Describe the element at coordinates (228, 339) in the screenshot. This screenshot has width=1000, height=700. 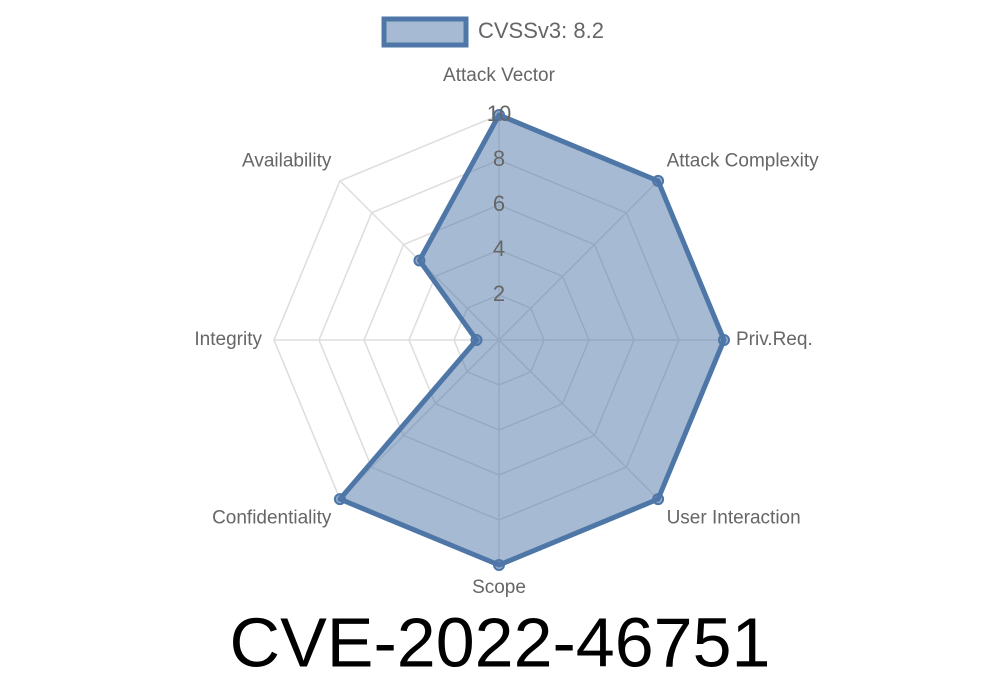
I see `axis-label: Integrity` at that location.